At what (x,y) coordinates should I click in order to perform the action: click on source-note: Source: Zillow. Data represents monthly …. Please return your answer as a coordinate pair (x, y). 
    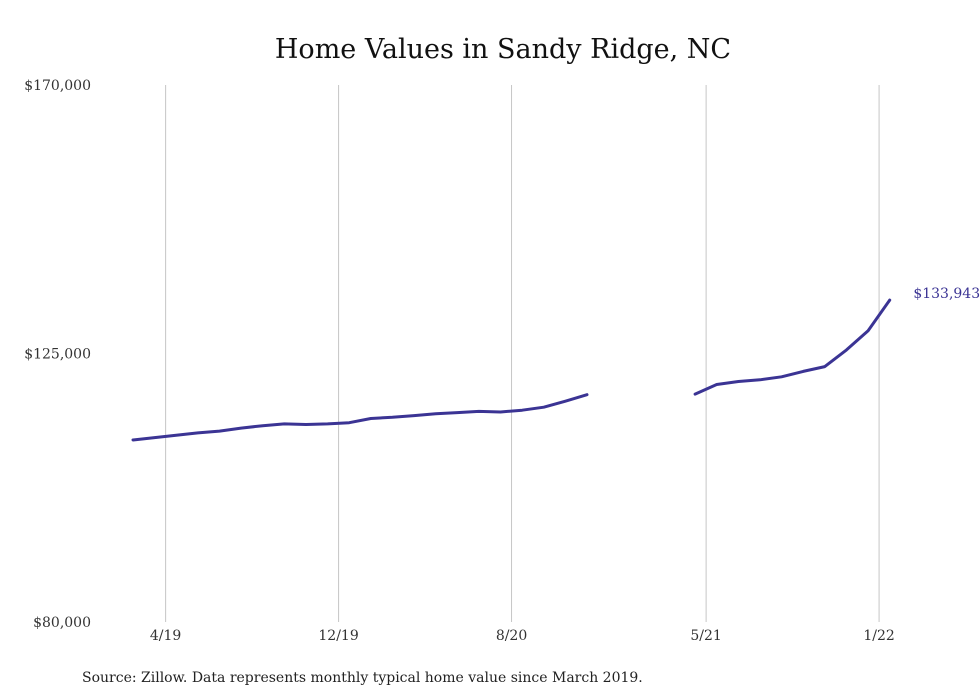
    Looking at the image, I should click on (362, 678).